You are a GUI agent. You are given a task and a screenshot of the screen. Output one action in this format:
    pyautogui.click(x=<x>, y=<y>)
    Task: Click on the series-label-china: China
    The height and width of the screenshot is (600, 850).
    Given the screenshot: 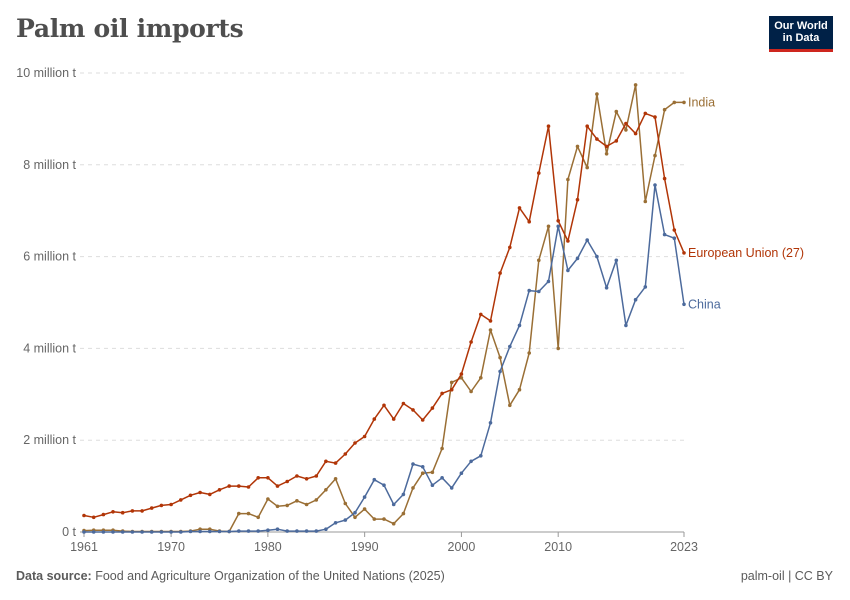 What is the action you would take?
    pyautogui.click(x=704, y=304)
    